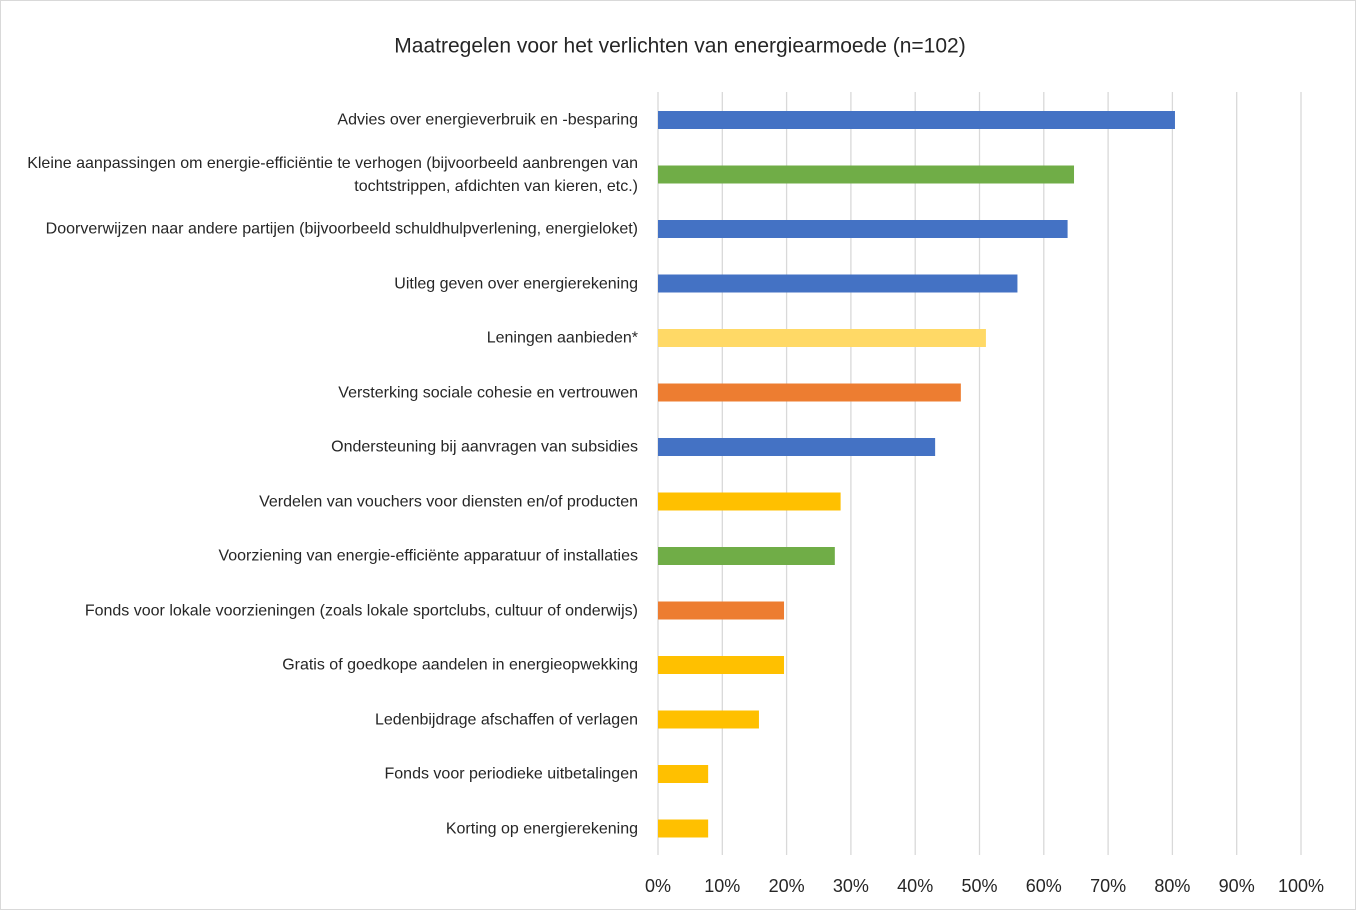 The image size is (1356, 910). What do you see at coordinates (1301, 886) in the screenshot?
I see `x-tick-label: 100%` at bounding box center [1301, 886].